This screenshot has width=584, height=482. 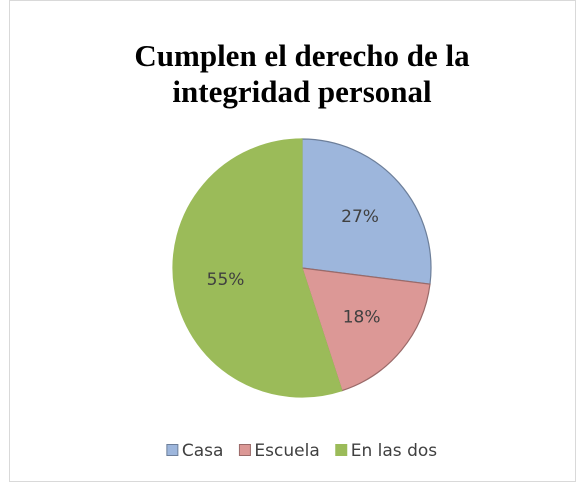 I want to click on legend-label: Escuela, so click(x=286, y=451).